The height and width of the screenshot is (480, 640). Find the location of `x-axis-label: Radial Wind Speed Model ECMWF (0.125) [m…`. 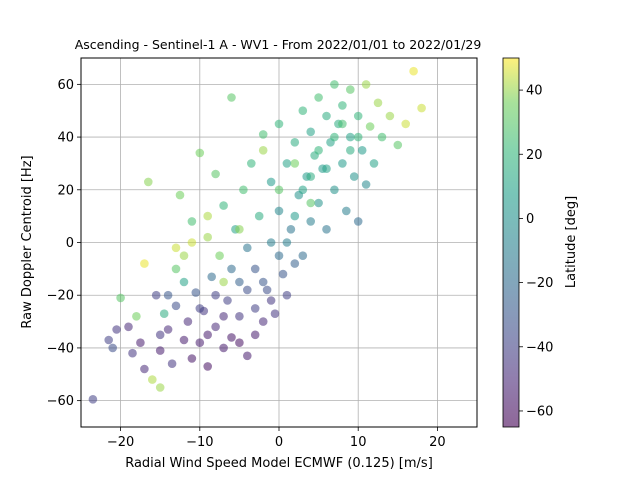

x-axis-label: Radial Wind Speed Model ECMWF (0.125) [m… is located at coordinates (279, 463).